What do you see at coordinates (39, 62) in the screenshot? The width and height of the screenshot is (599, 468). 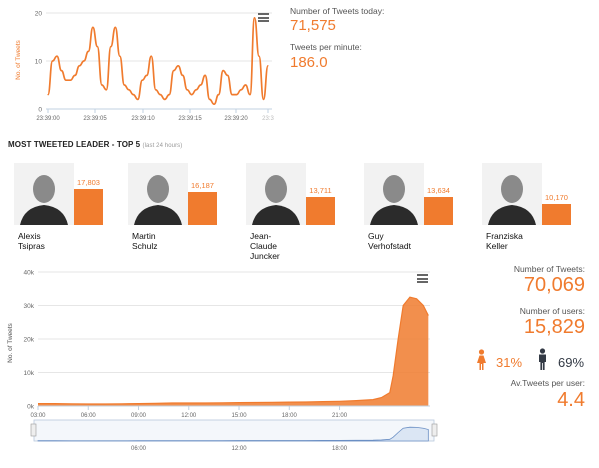 I see `top-chart-y-tick: 10` at bounding box center [39, 62].